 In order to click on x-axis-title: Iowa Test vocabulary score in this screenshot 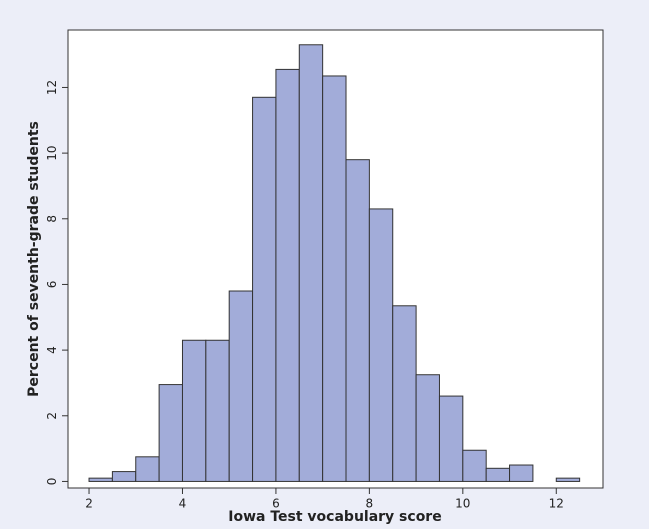, I will do `click(334, 517)`.